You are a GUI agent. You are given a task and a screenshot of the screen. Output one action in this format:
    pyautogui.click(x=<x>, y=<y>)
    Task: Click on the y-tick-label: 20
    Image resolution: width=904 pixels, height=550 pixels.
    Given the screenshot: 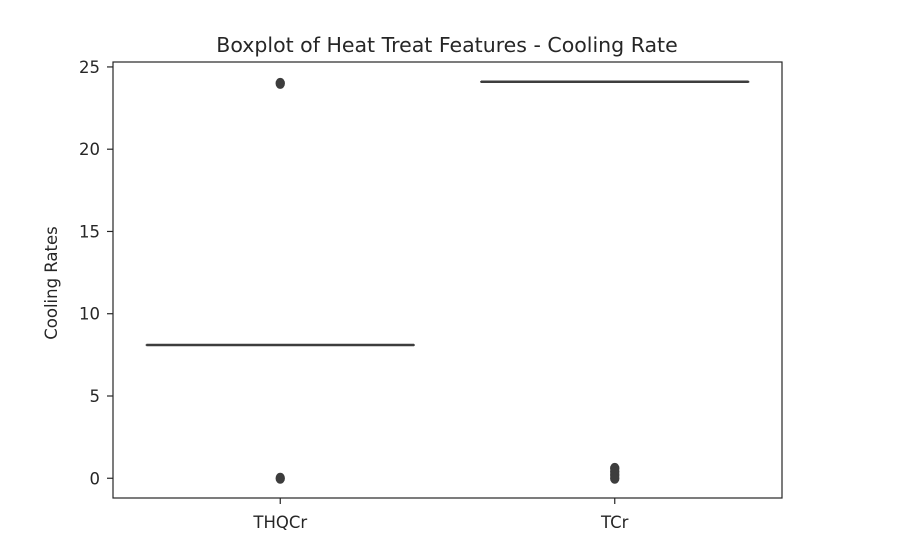 What is the action you would take?
    pyautogui.click(x=89, y=149)
    